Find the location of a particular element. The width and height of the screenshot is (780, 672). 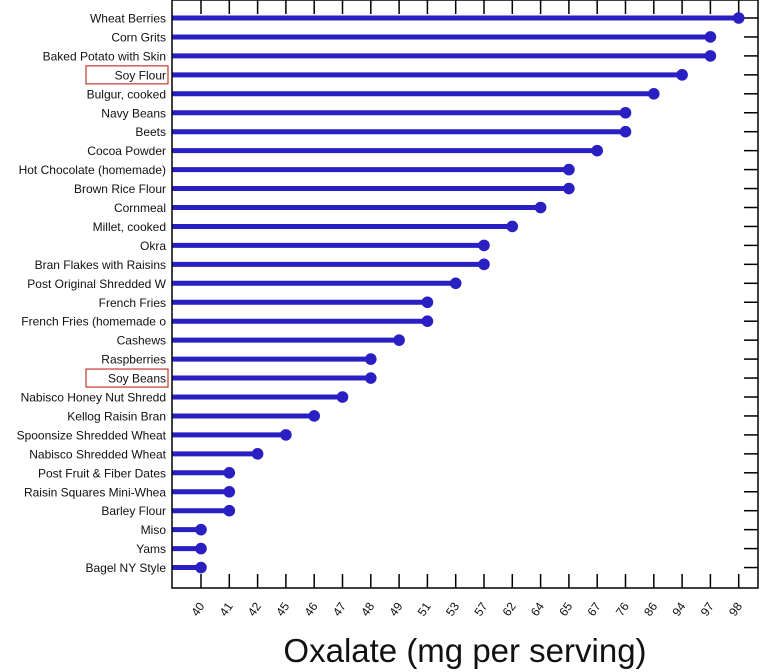

dot-barley-flour is located at coordinates (229, 510).